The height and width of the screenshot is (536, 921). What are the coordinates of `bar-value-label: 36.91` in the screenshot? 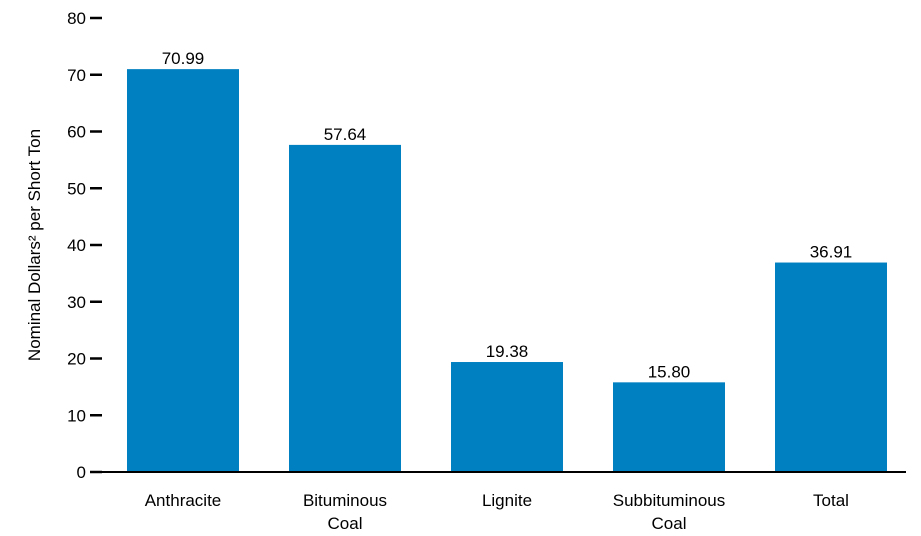 It's located at (831, 252).